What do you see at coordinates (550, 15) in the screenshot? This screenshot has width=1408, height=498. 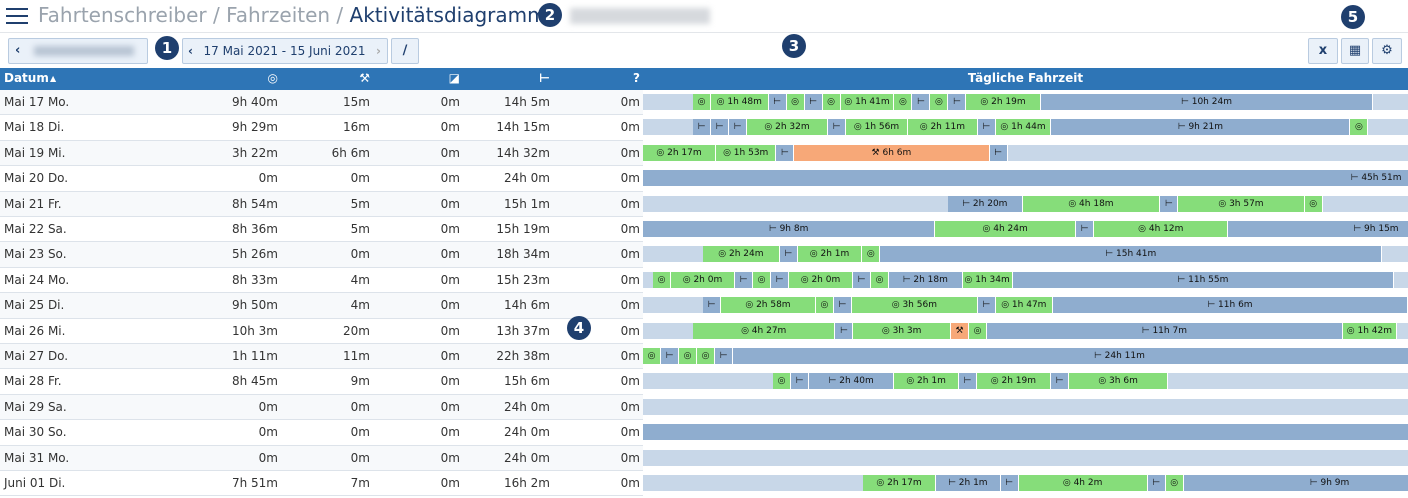 I see `step-badge: 2` at bounding box center [550, 15].